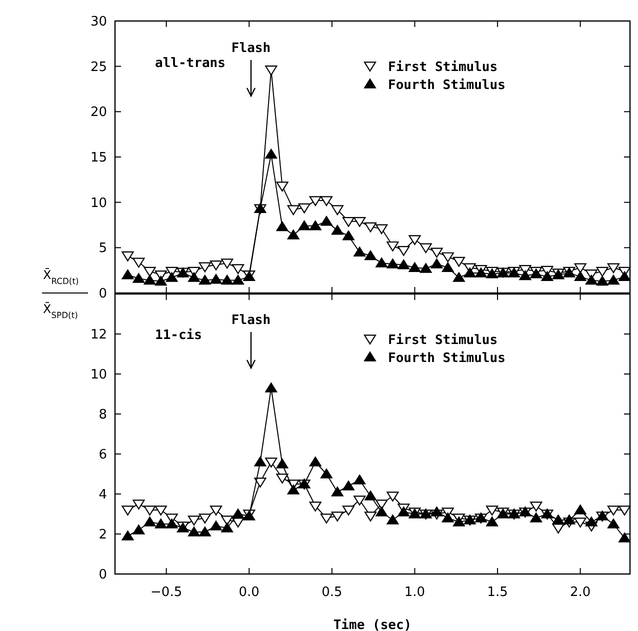 The height and width of the screenshot is (631, 638). I want to click on y-tick-label: 12, so click(98, 335).